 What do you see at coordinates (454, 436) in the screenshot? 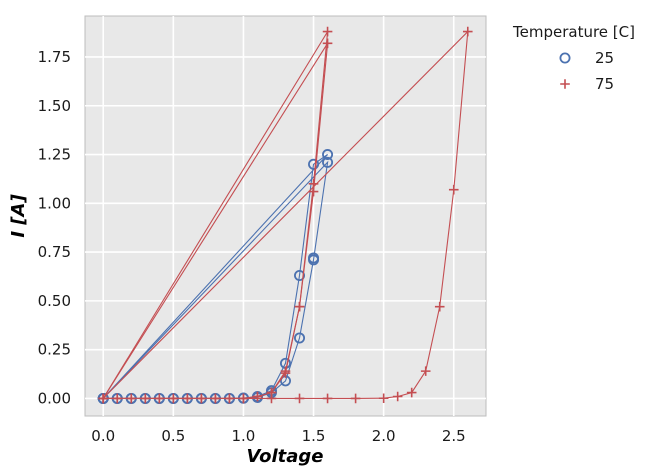
I see `x-tick-label: 2.5` at bounding box center [454, 436].